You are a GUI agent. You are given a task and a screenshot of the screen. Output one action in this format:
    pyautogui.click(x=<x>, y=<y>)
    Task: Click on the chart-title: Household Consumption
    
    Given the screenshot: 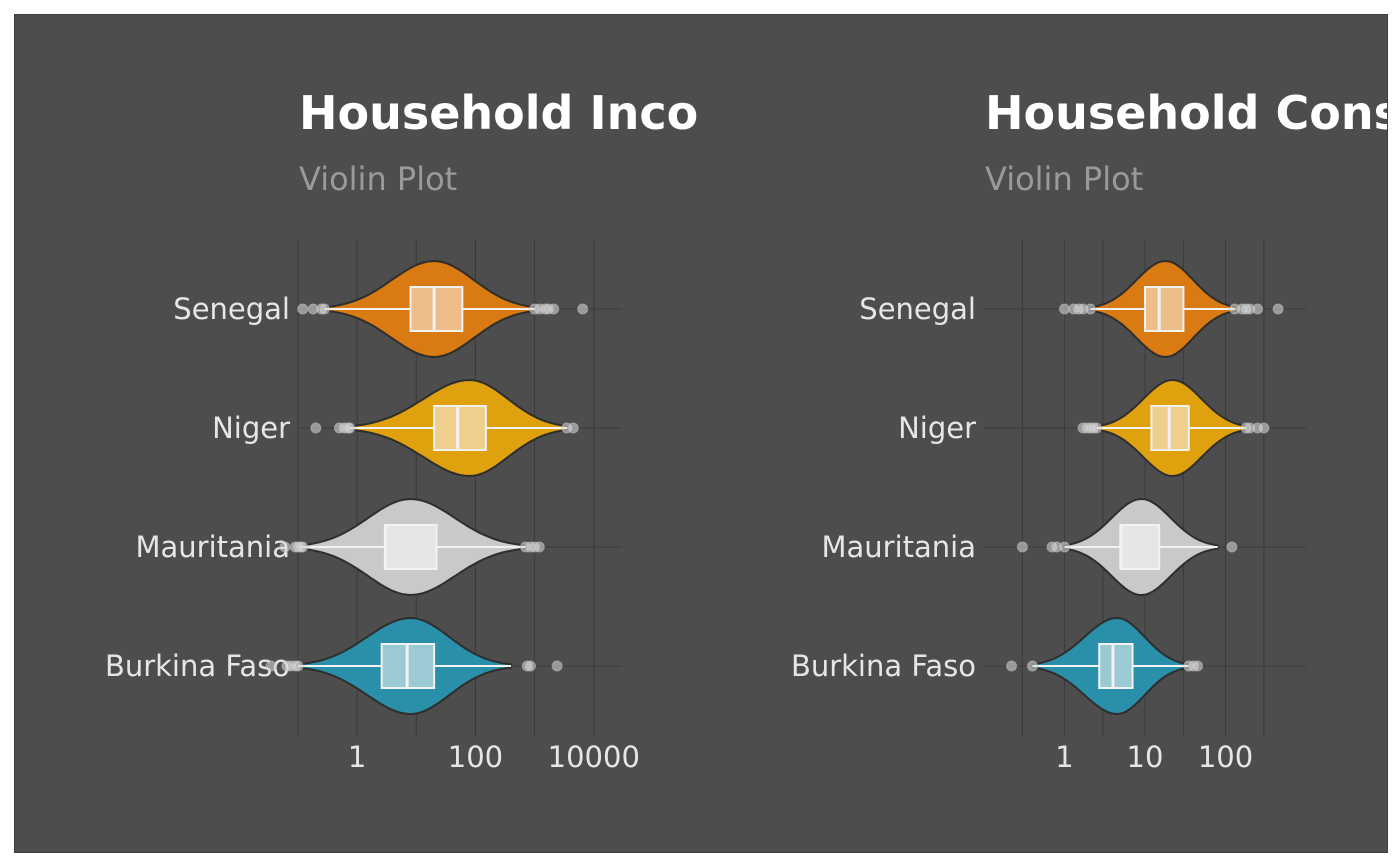 What is the action you would take?
    pyautogui.click(x=1186, y=113)
    